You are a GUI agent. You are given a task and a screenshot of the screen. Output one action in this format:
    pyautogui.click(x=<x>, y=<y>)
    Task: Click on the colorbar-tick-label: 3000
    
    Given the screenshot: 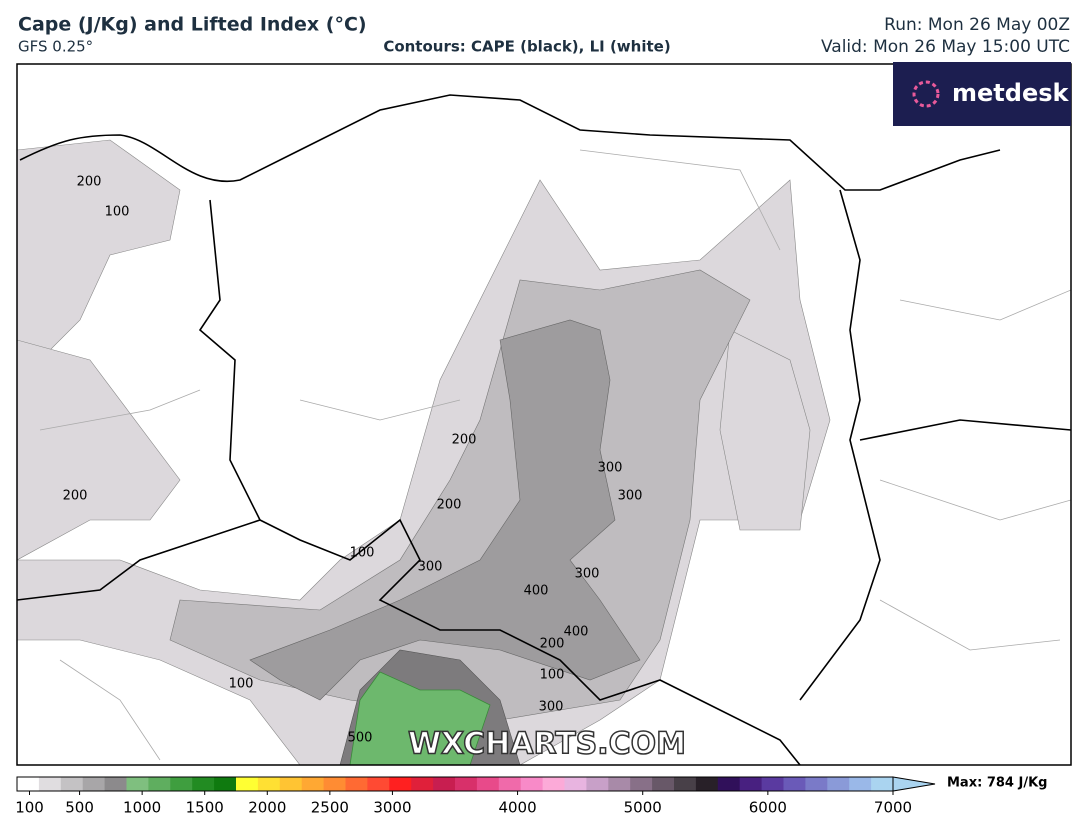 What is the action you would take?
    pyautogui.click(x=392, y=808)
    